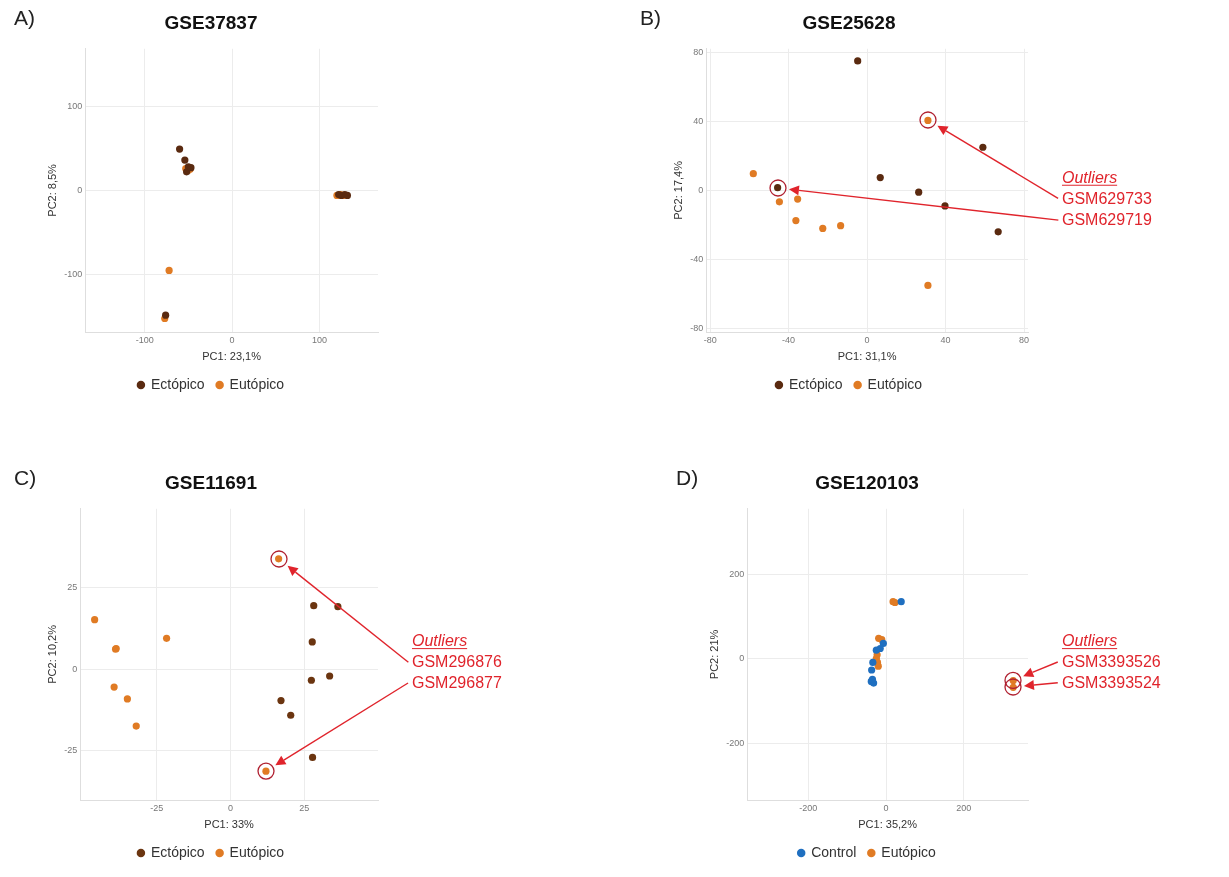 The image size is (1229, 877). What do you see at coordinates (1024, 339) in the screenshot?
I see `x-tick-label: 80` at bounding box center [1024, 339].